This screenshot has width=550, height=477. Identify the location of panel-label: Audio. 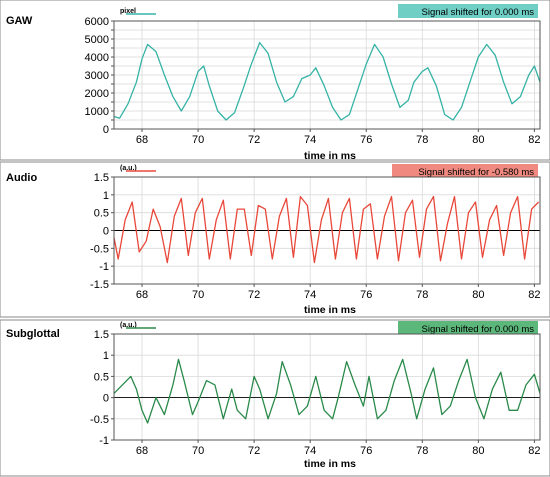
(21, 178).